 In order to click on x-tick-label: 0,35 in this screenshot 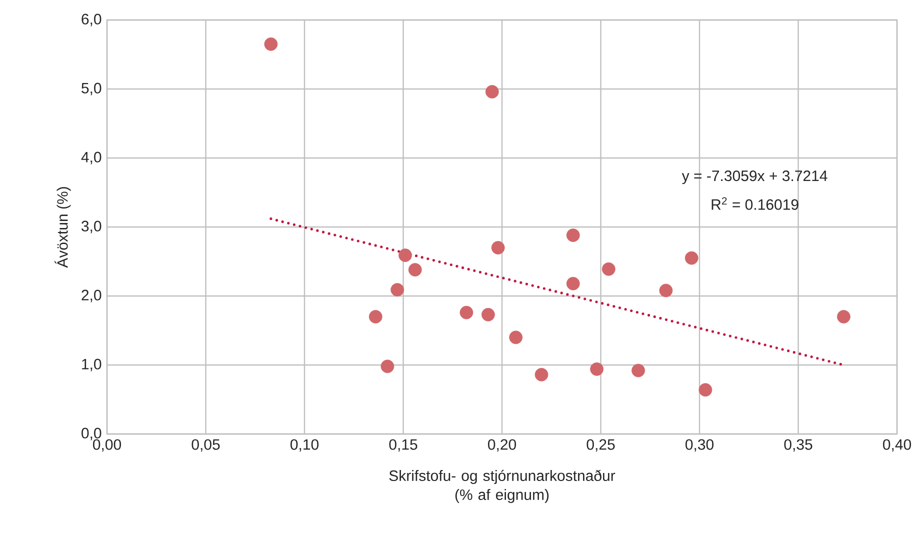, I will do `click(798, 445)`.